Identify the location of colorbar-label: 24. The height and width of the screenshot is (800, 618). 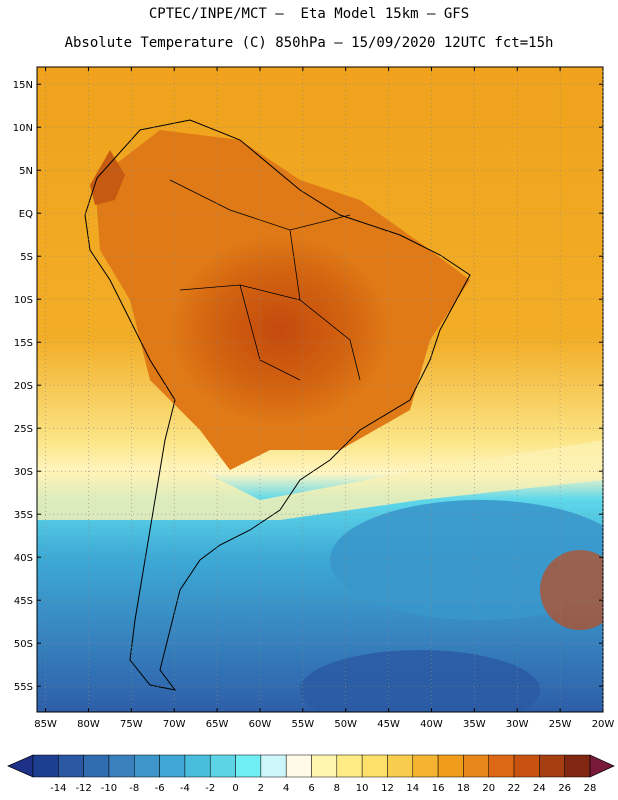
(539, 788).